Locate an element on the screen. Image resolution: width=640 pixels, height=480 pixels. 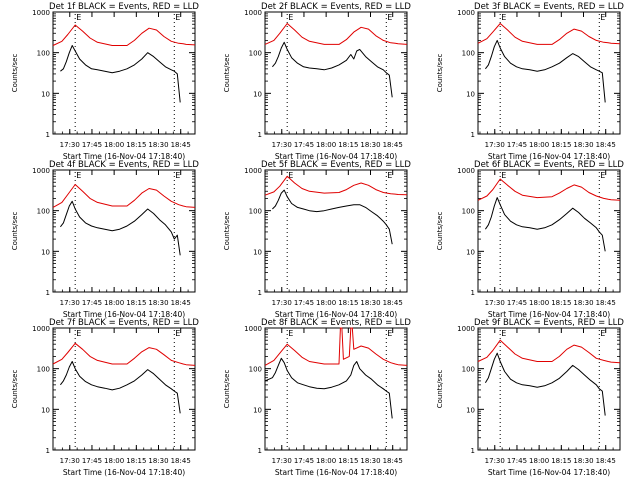
panel-title: Det 1f BLACK = Events, RED = LLD is located at coordinates (124, 7).